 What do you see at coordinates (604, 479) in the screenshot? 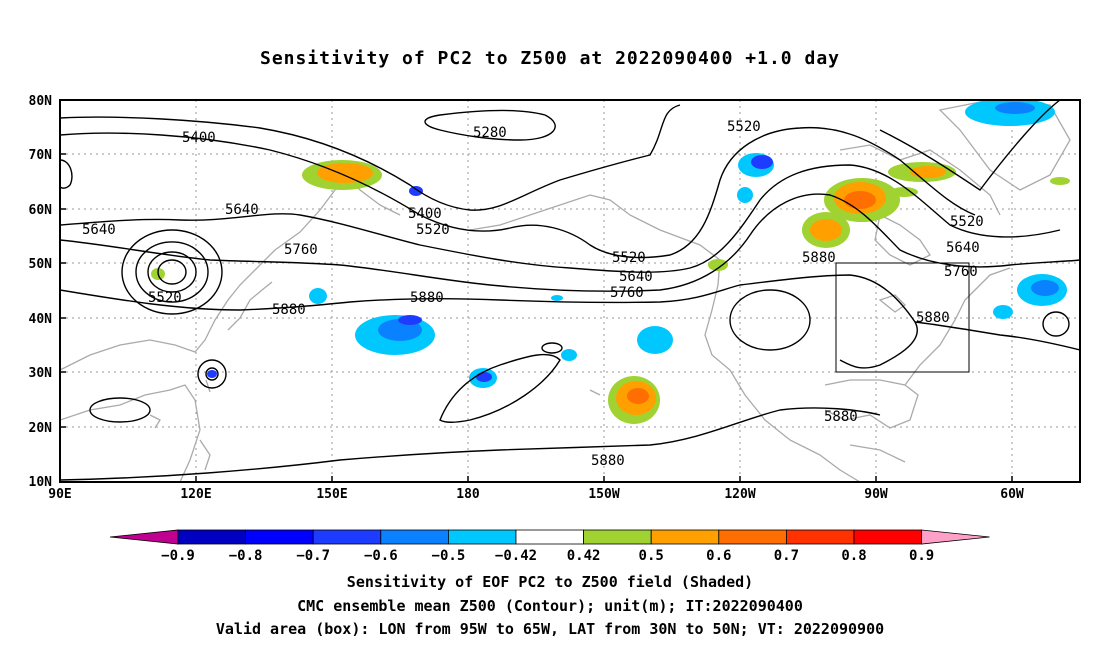
I see `lon-ticks` at bounding box center [604, 479].